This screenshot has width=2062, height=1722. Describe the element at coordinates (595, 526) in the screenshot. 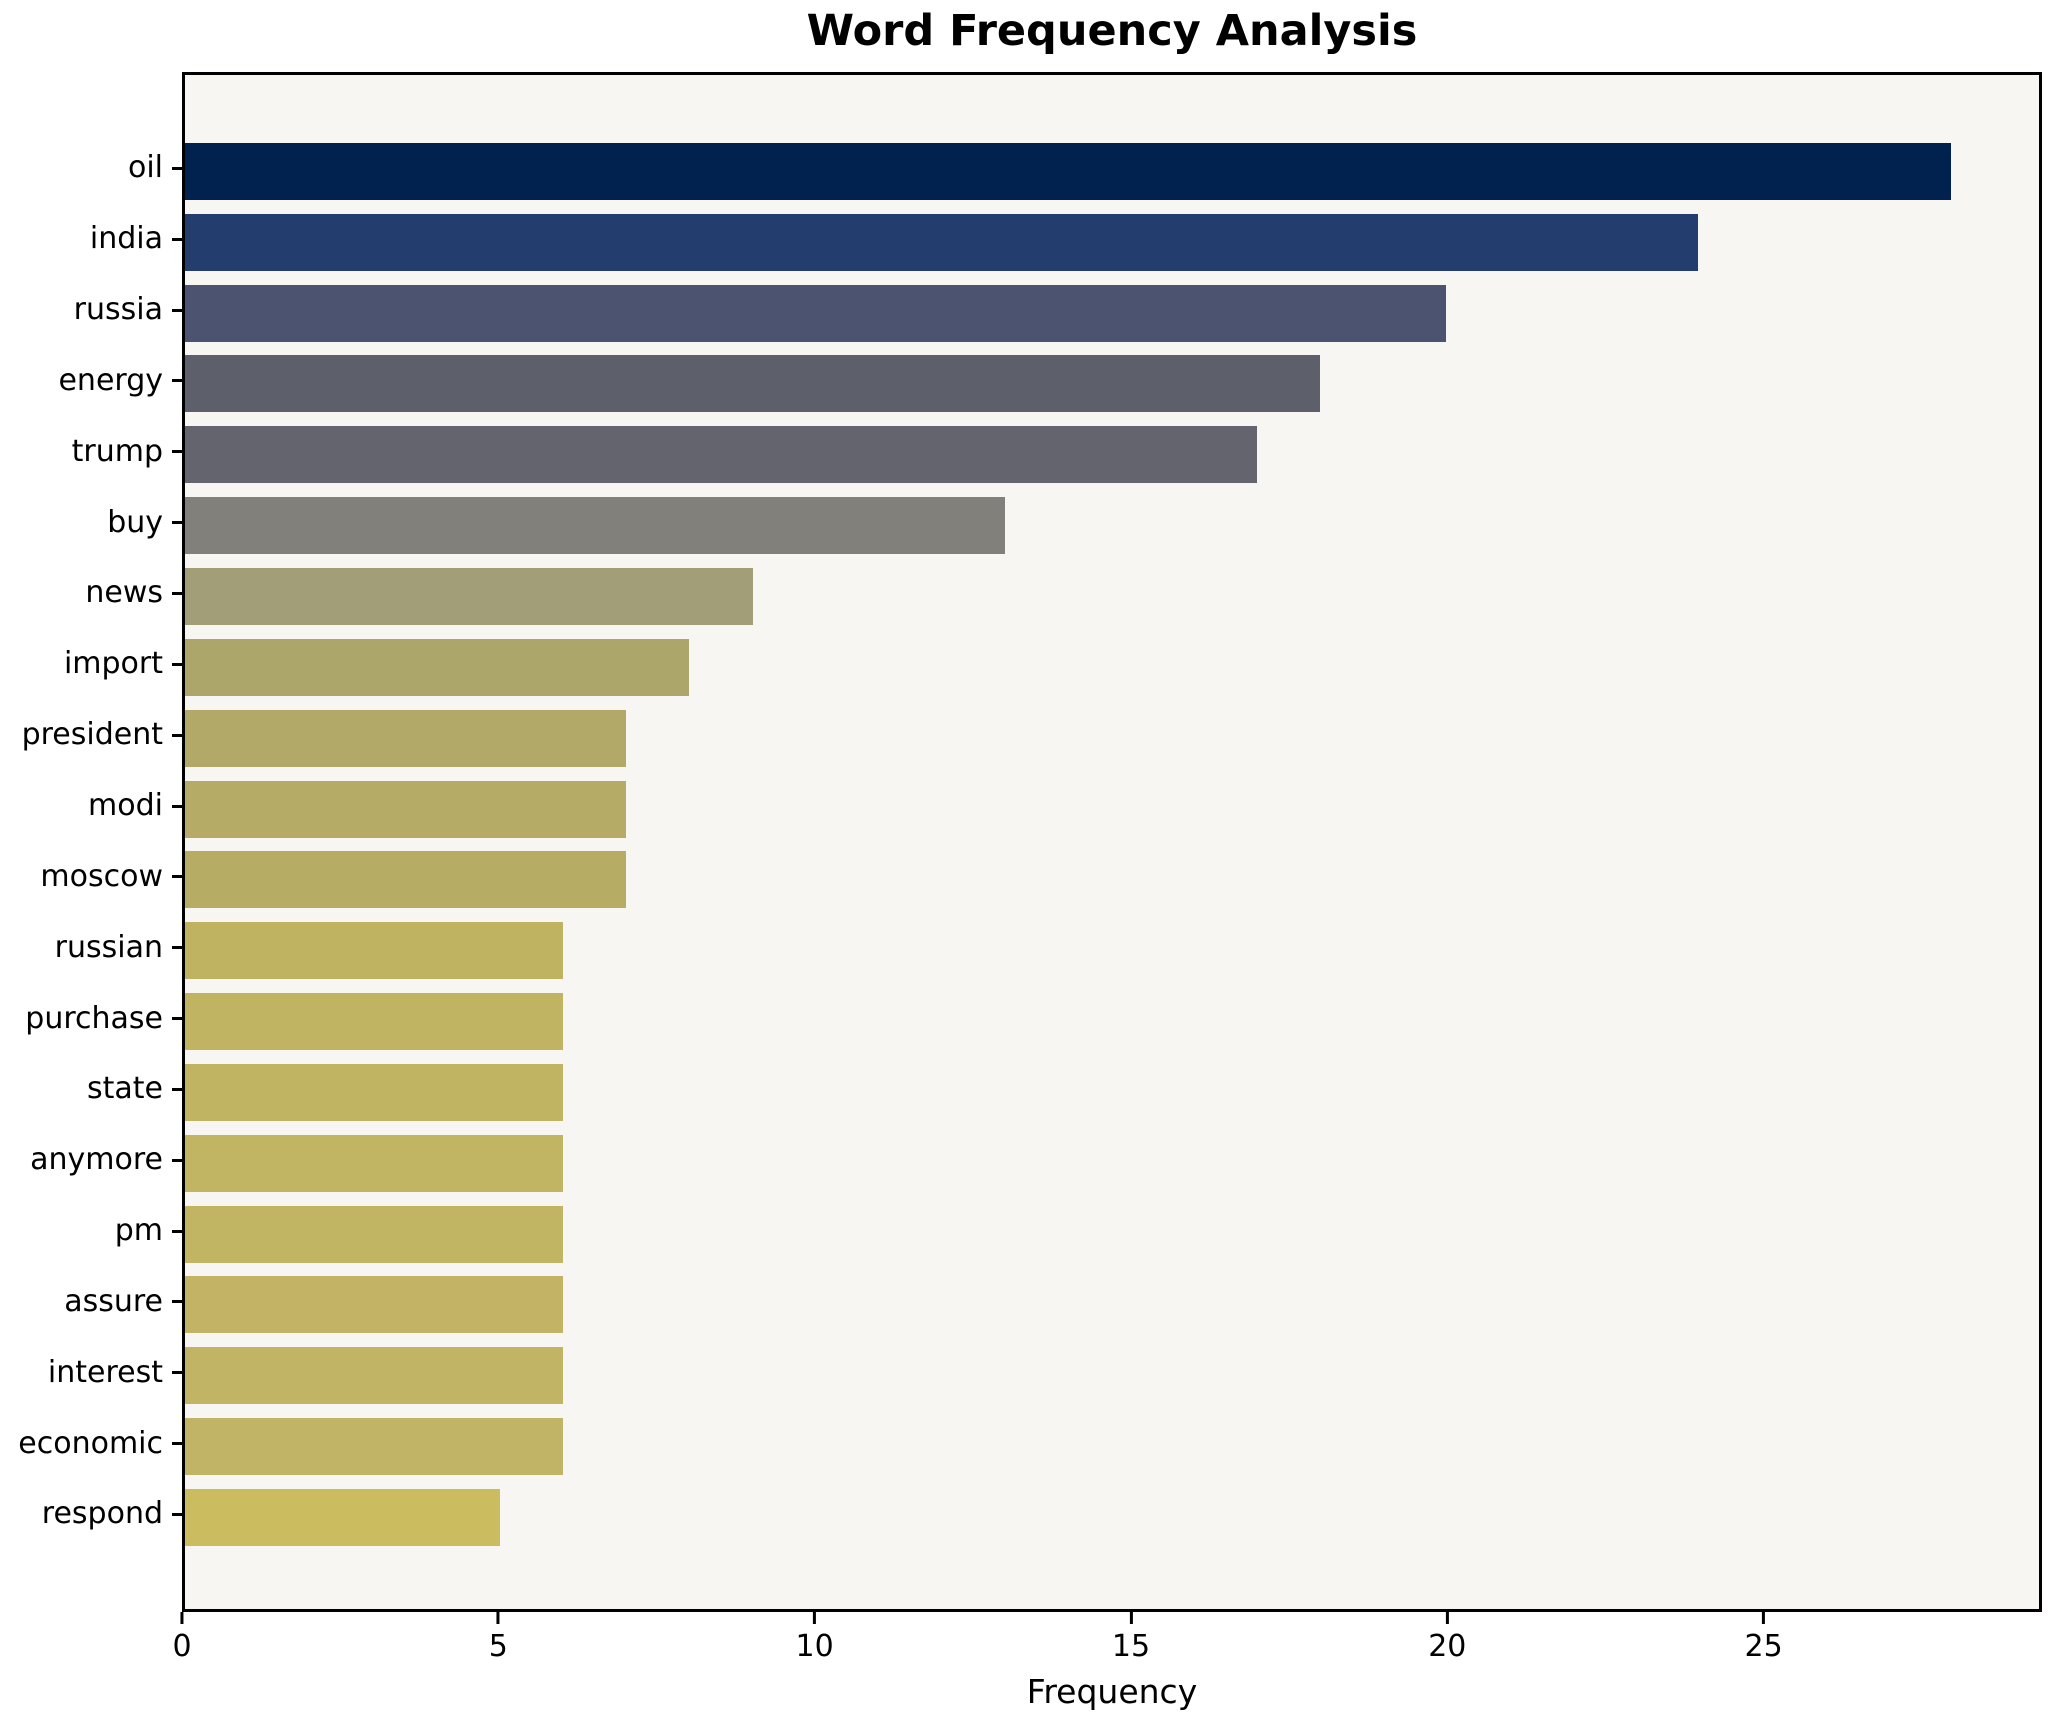

I see `bar-buy` at that location.